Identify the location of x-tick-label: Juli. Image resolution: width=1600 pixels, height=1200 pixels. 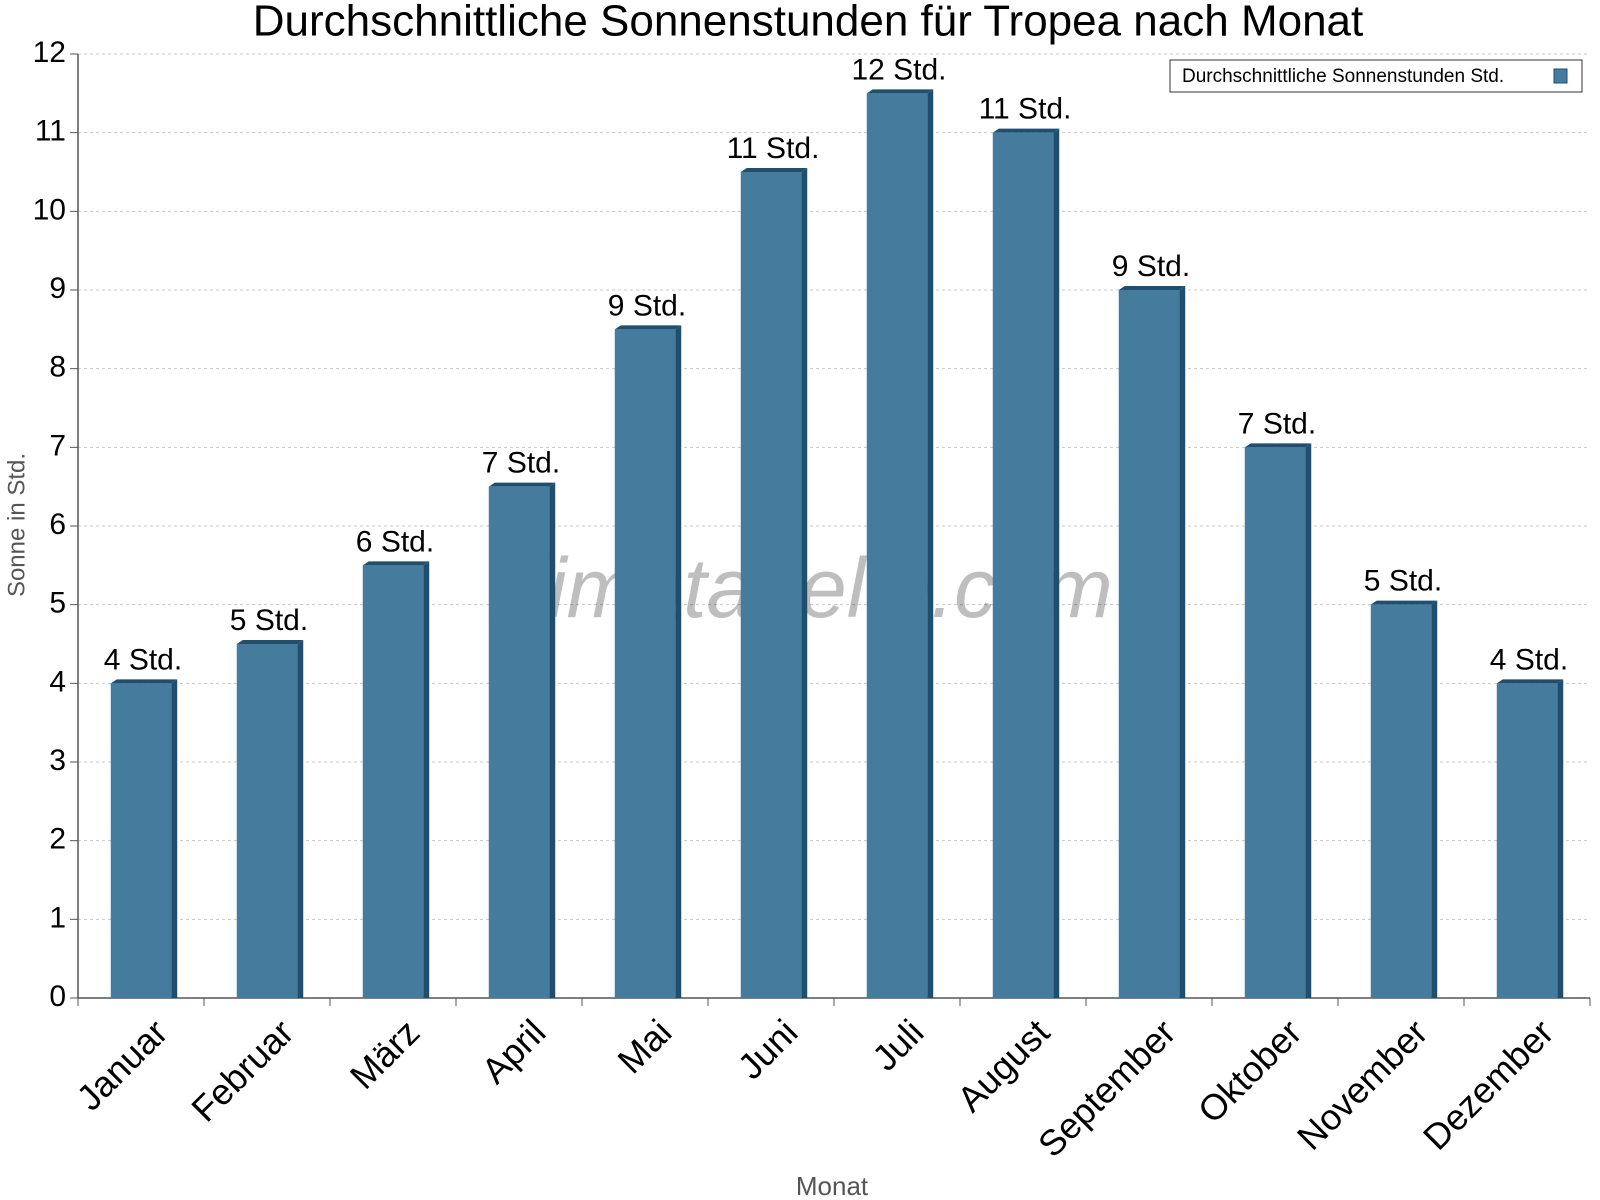
(897, 1044).